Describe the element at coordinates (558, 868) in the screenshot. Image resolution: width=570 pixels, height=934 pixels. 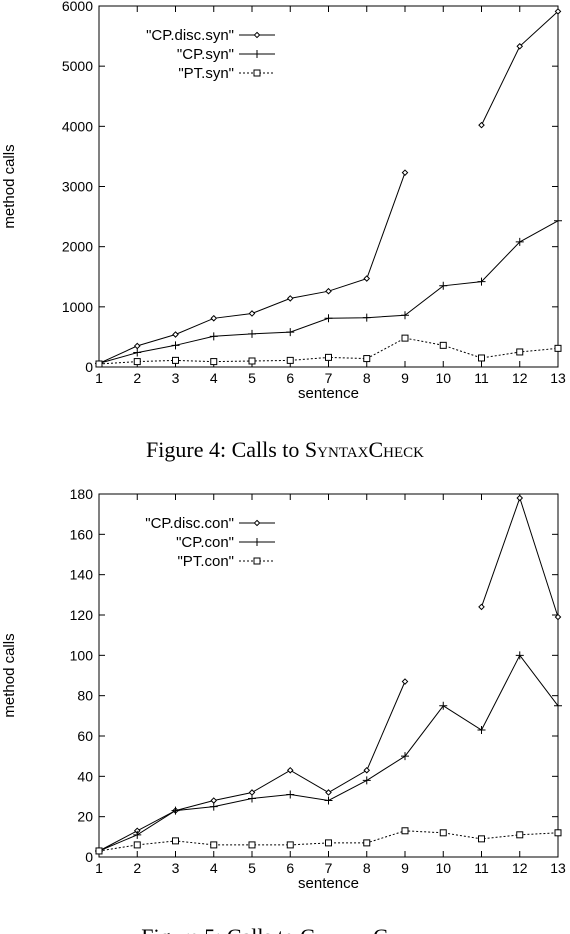
I see `x-tick-label: 13` at that location.